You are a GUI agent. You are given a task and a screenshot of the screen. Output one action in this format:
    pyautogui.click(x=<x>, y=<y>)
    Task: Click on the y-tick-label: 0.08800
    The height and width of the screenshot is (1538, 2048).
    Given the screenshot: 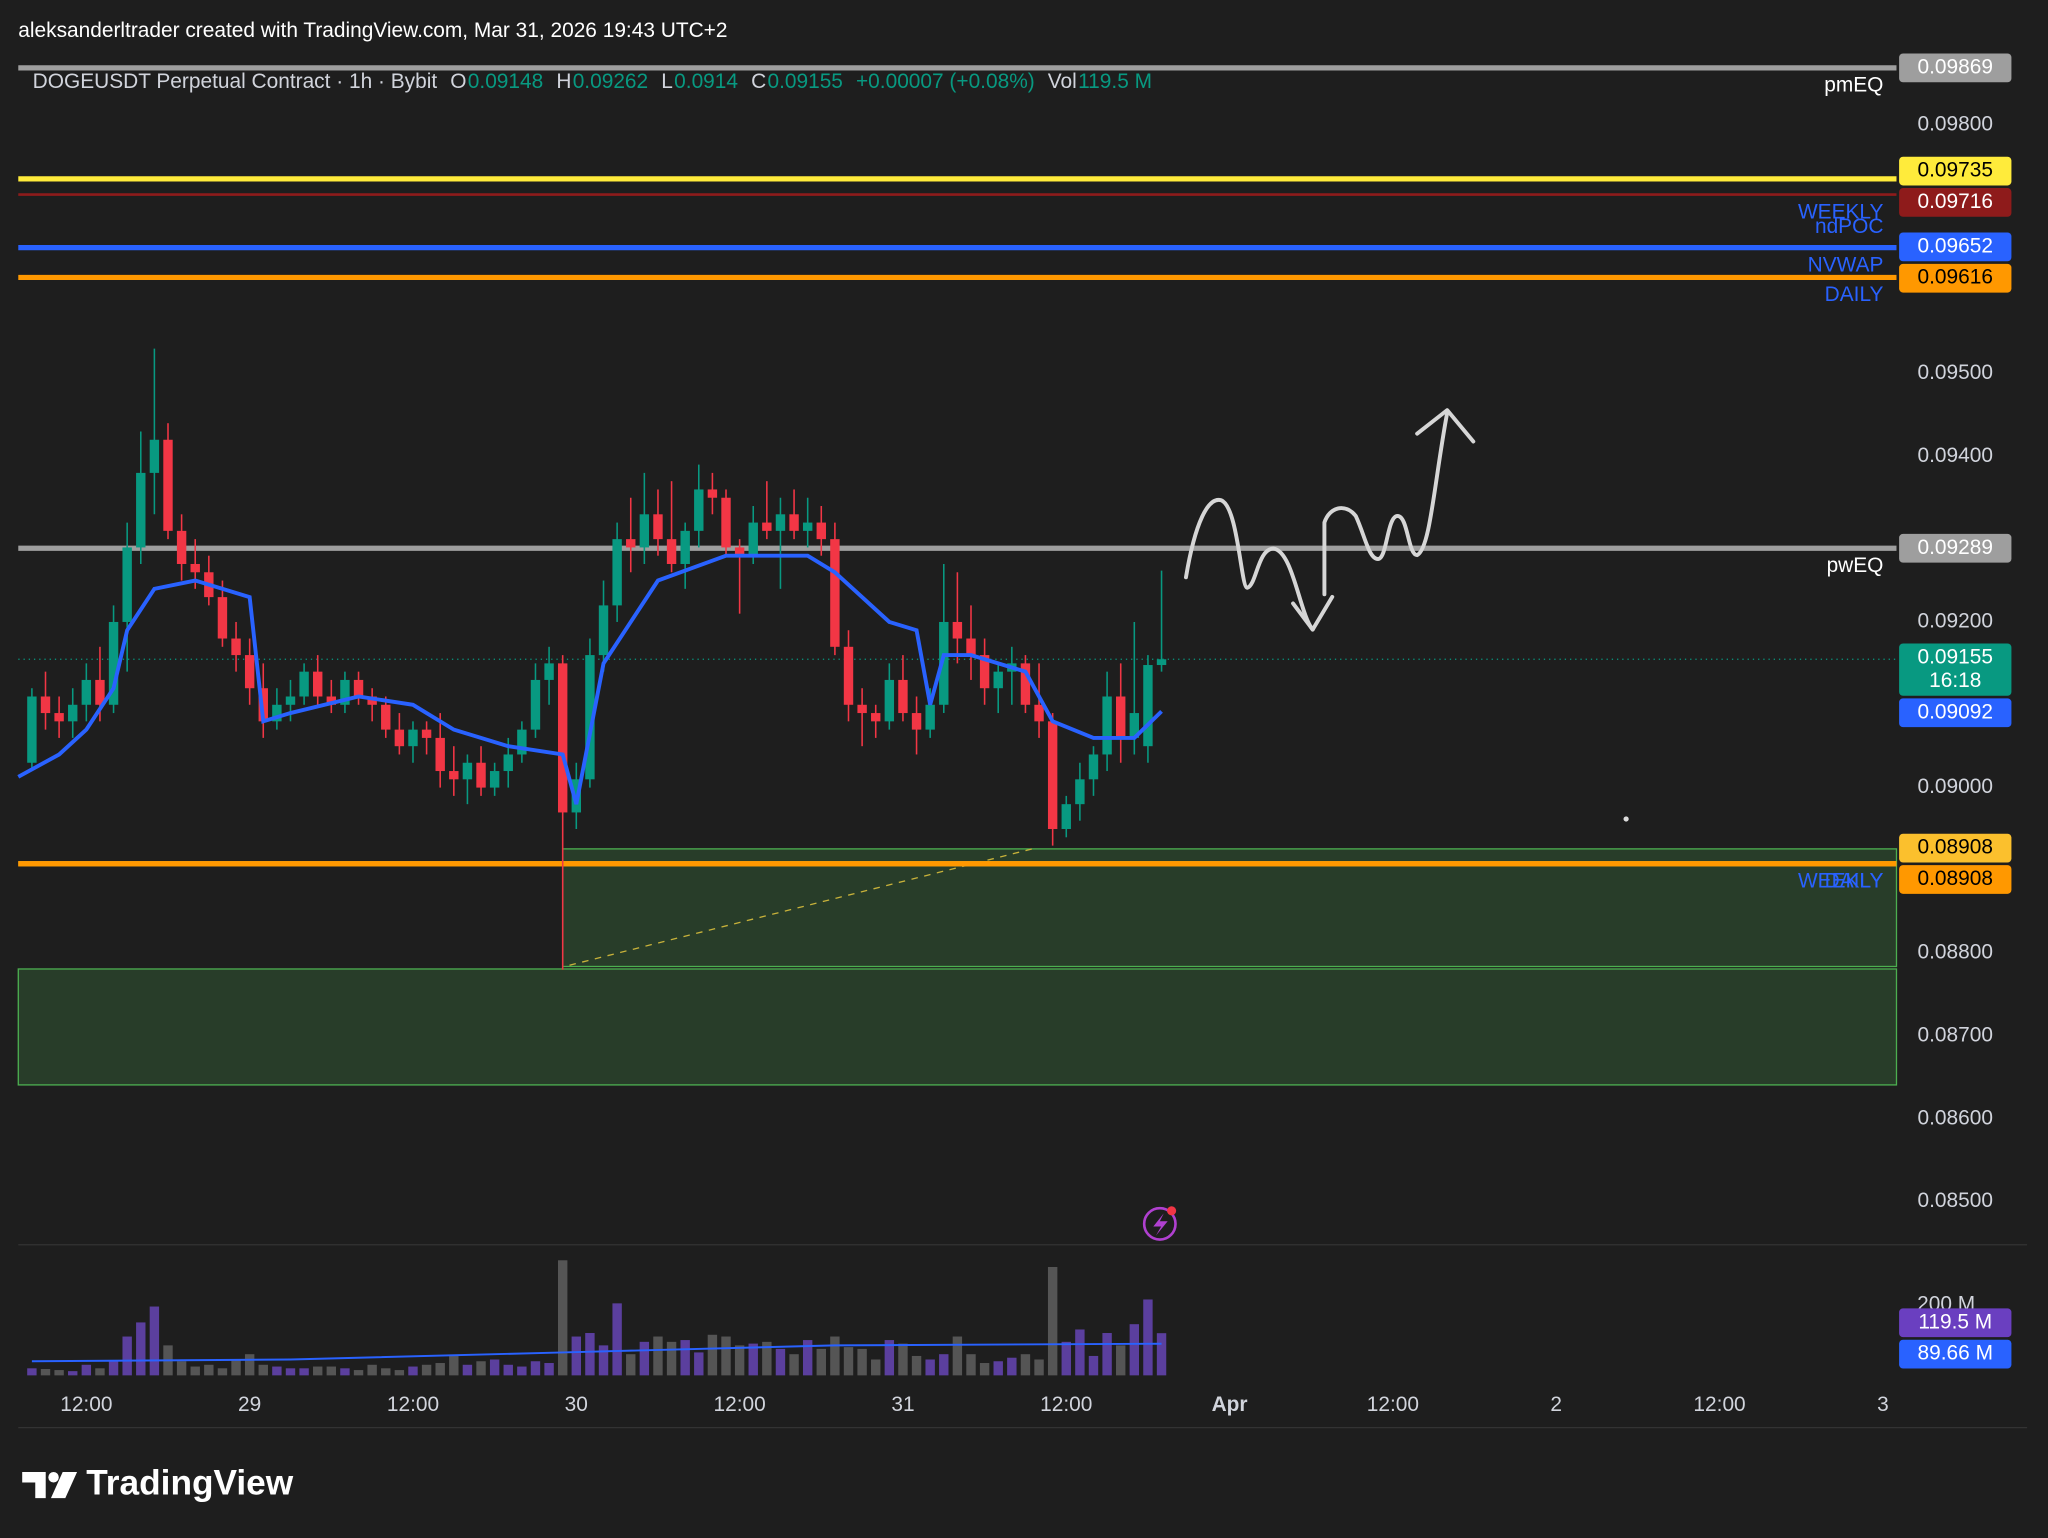 What is the action you would take?
    pyautogui.click(x=1955, y=952)
    